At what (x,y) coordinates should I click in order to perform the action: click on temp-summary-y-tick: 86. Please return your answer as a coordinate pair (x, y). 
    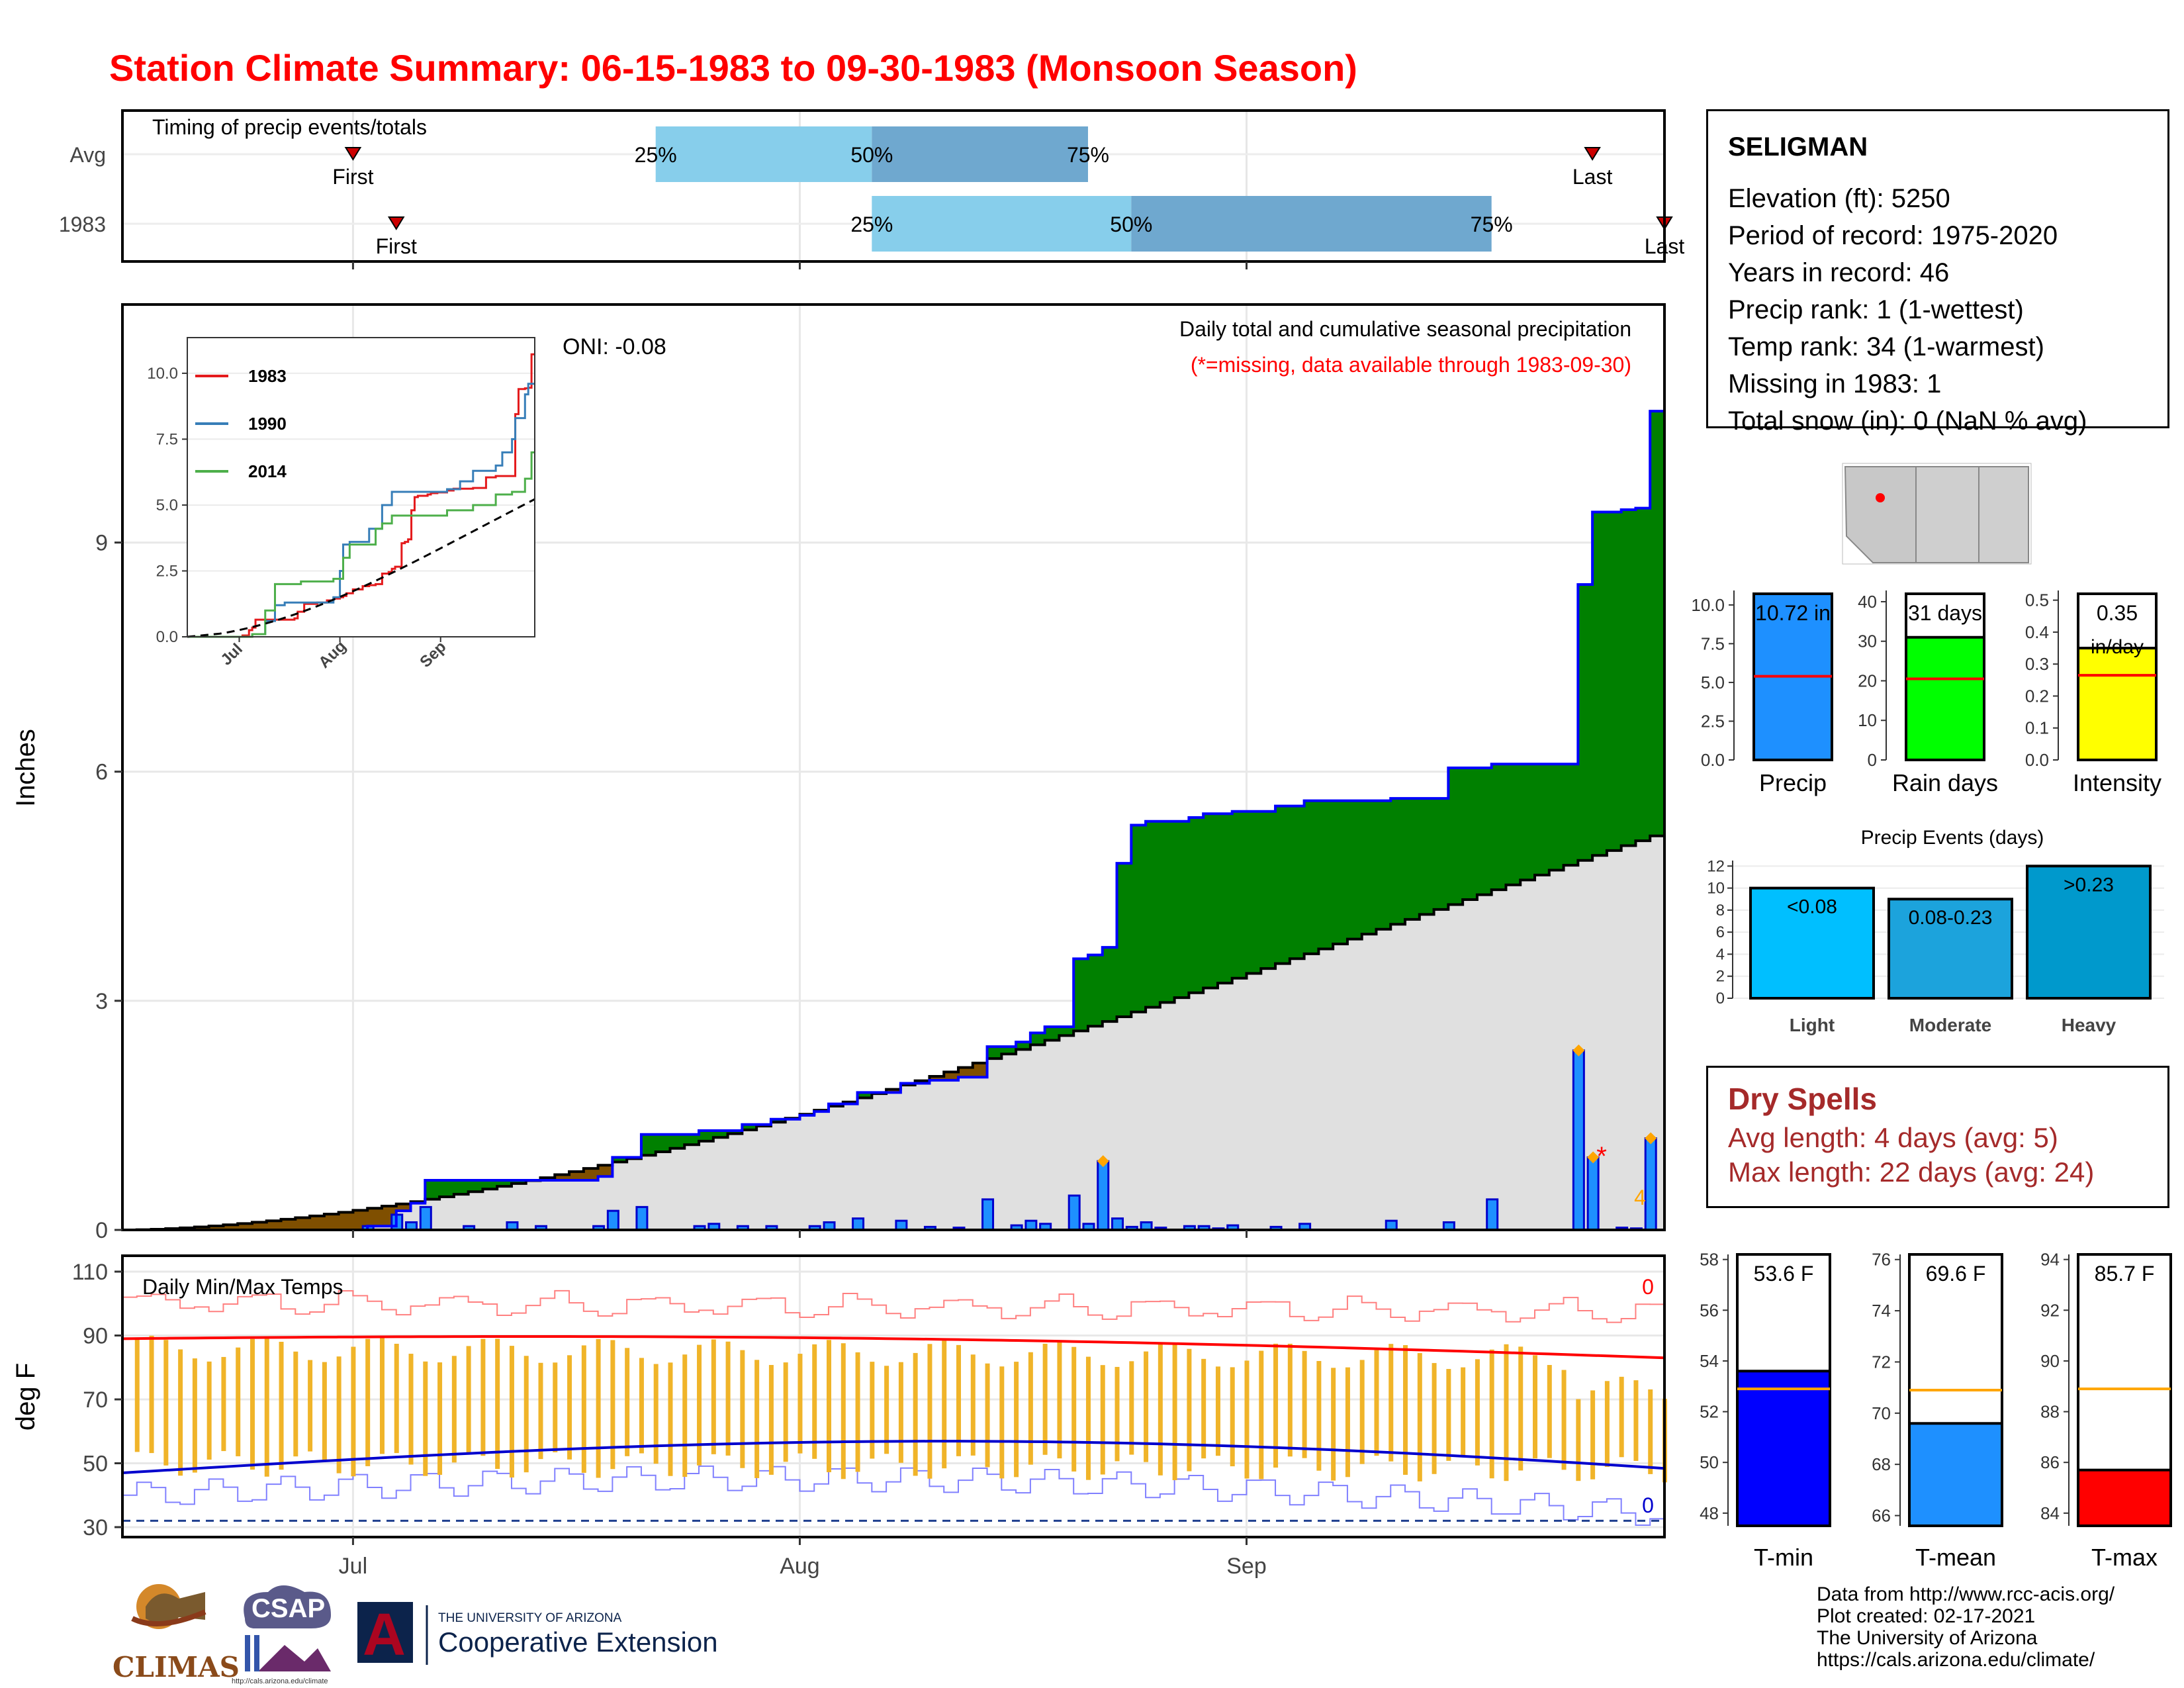
    Looking at the image, I should click on (2050, 1462).